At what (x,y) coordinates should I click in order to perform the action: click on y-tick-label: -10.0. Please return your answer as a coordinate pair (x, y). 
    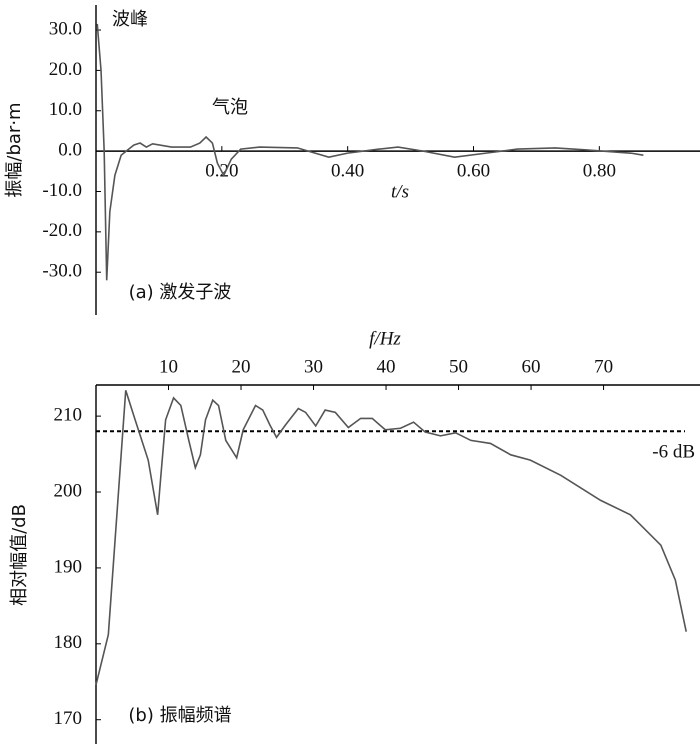
    Looking at the image, I should click on (62, 190).